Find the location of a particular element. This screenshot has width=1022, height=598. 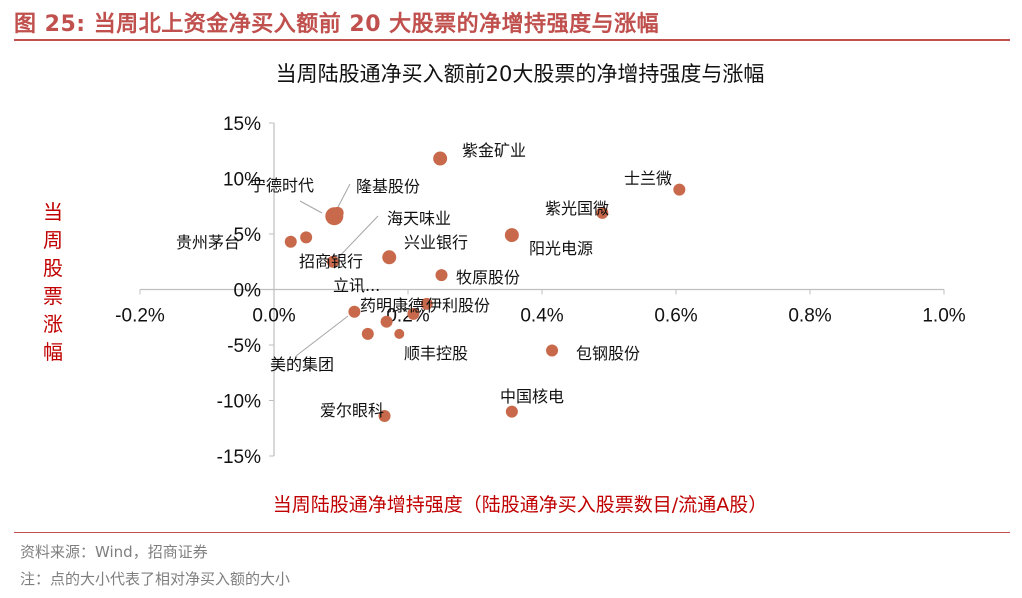

point-label: 招商银行 is located at coordinates (331, 261).